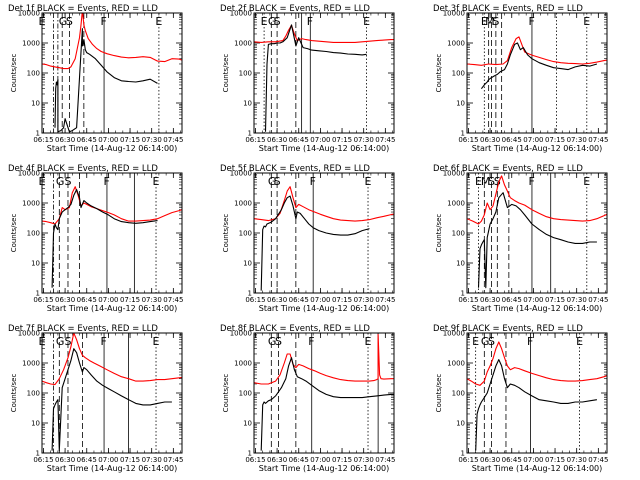 The height and width of the screenshot is (480, 640). Describe the element at coordinates (295, 9) in the screenshot. I see `det-2f-title: Det 2f BLACK = Events, RED = LLD` at that location.